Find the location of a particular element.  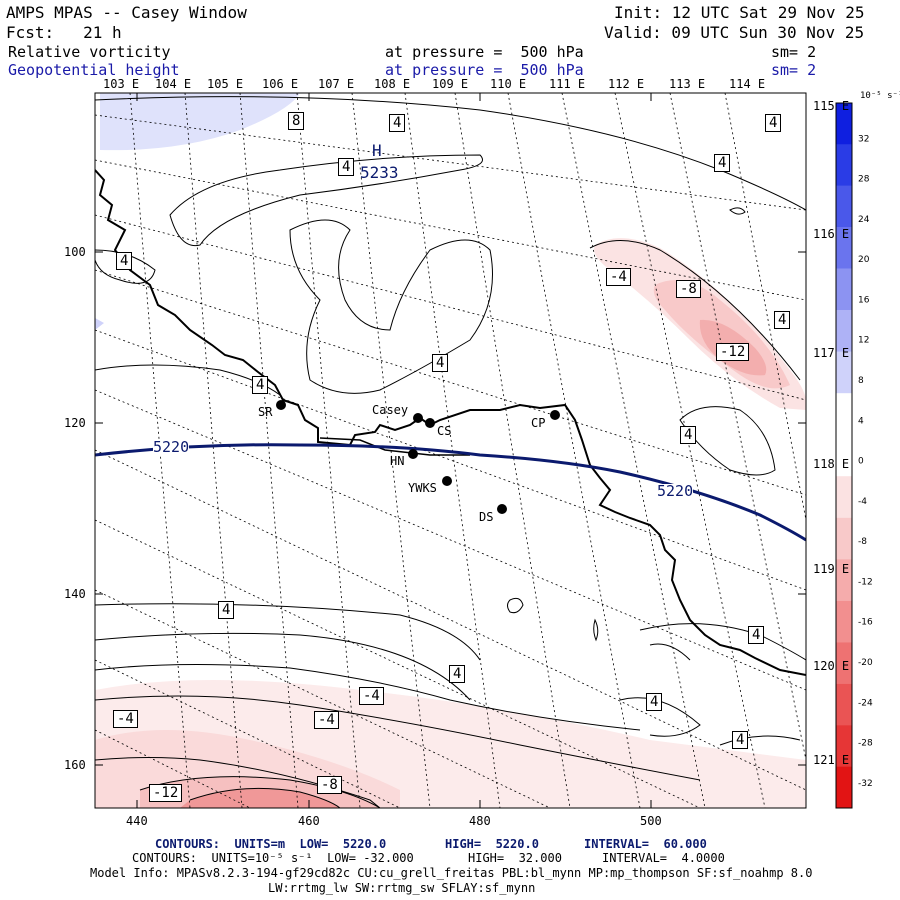

colorbar-label: 0 is located at coordinates (861, 462).